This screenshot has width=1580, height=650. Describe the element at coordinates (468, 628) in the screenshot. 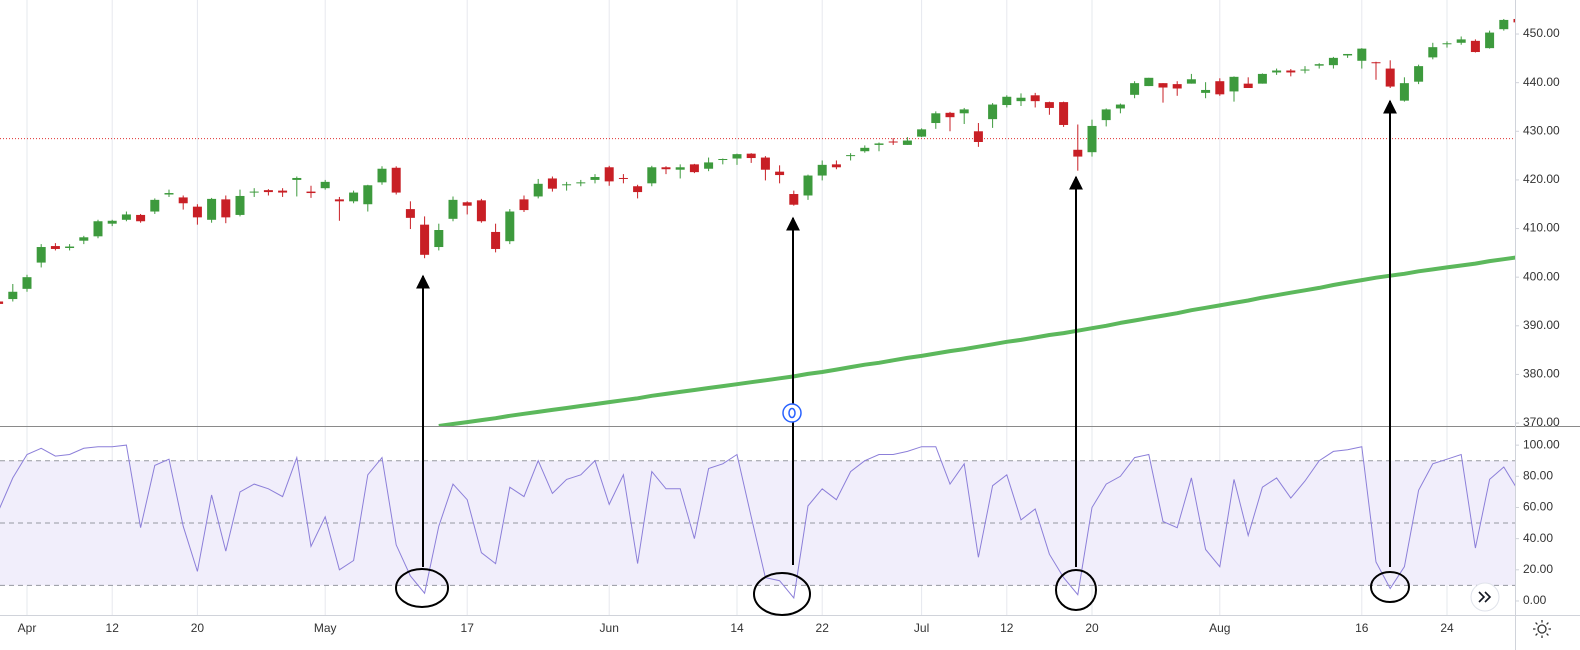

I see `x-tick-label: 17` at that location.